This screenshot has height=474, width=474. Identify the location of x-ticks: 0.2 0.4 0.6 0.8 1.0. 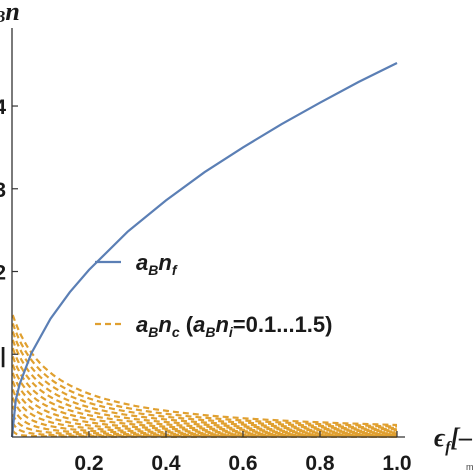
(243, 452).